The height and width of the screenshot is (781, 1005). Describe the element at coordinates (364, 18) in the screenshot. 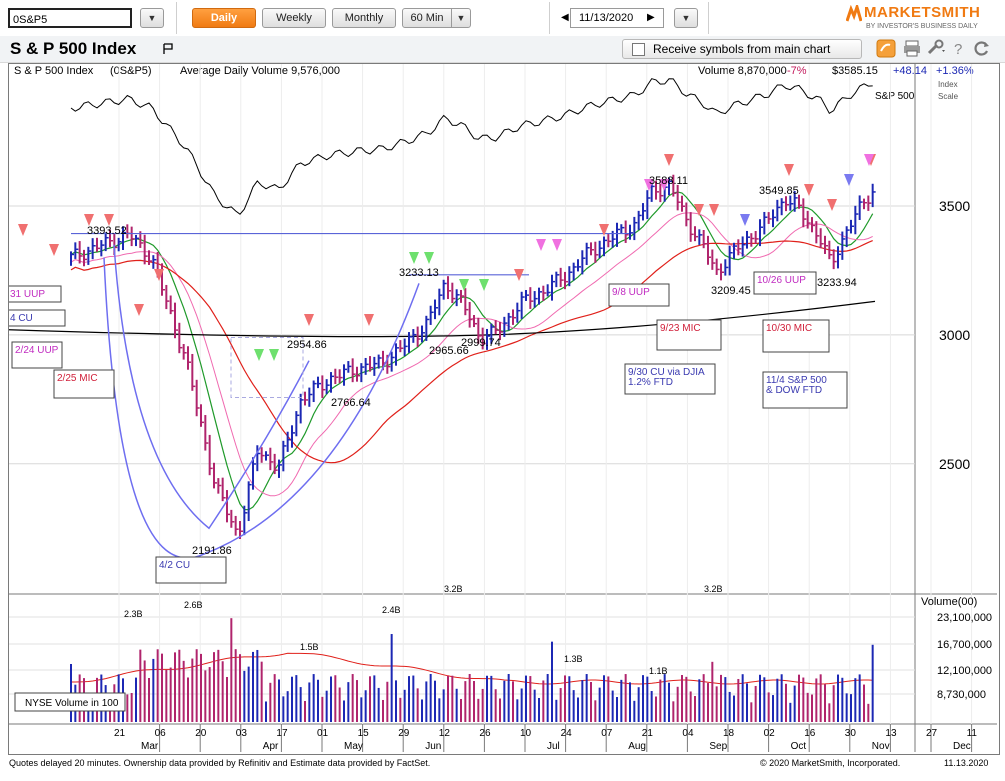

I see `monthly-button: Monthly` at that location.